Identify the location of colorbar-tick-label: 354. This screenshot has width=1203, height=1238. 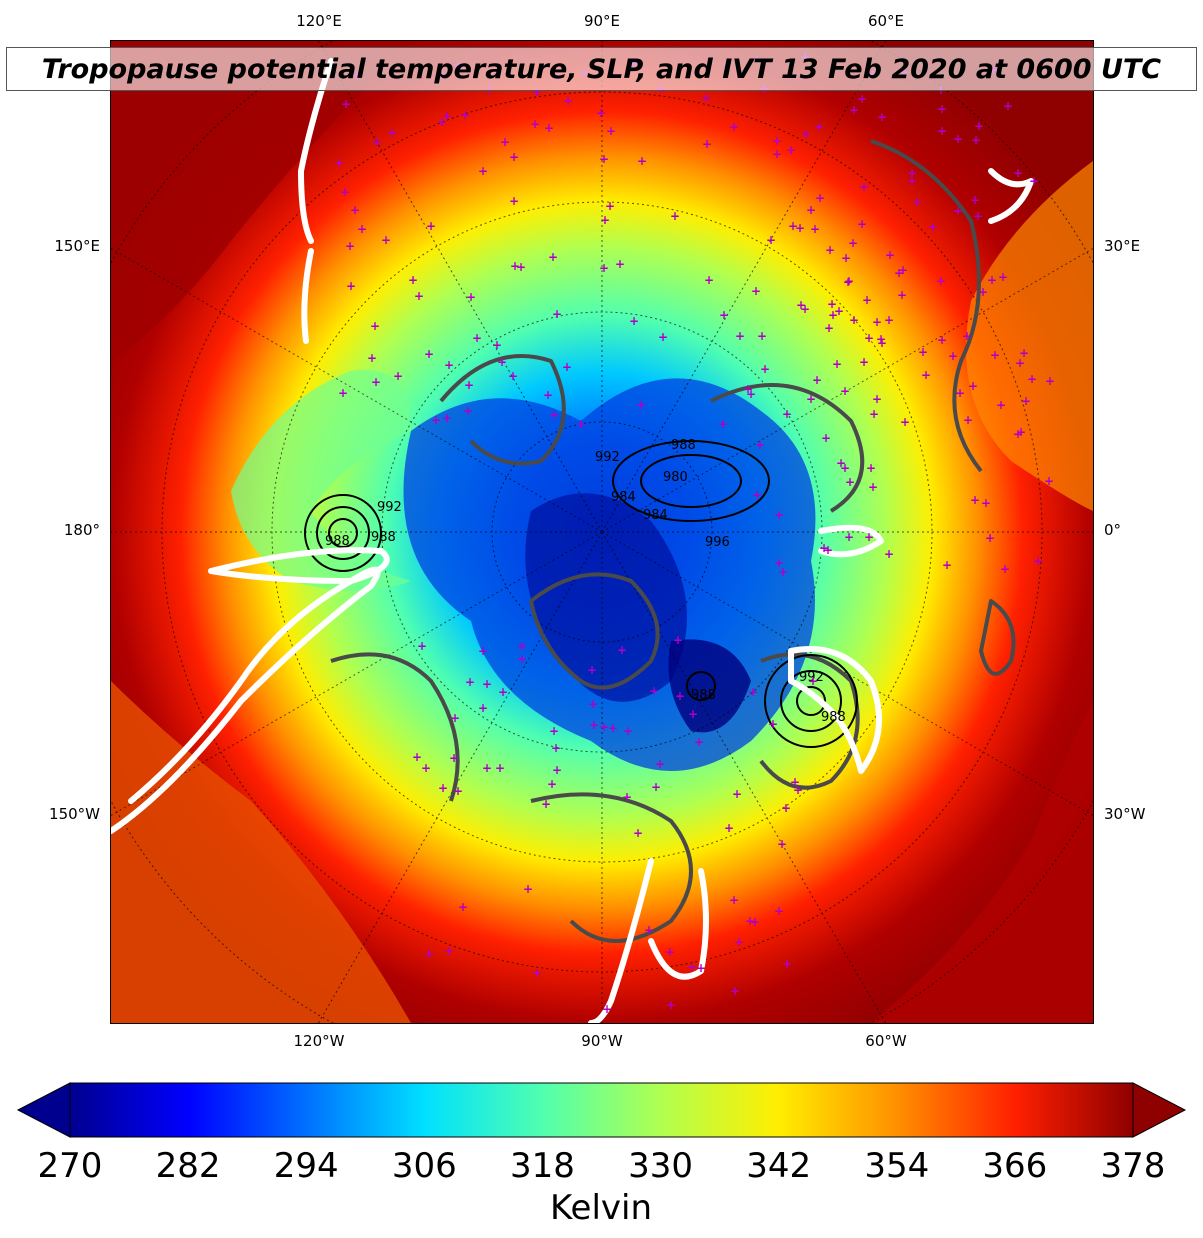
(897, 1166).